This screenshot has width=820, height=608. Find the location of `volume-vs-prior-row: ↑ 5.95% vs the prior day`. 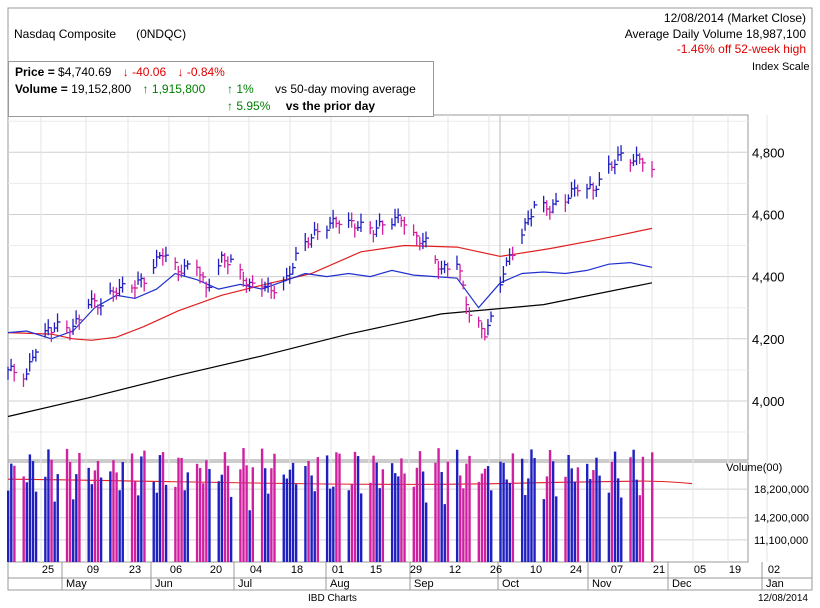

volume-vs-prior-row: ↑ 5.95% vs the prior day is located at coordinates (301, 106).